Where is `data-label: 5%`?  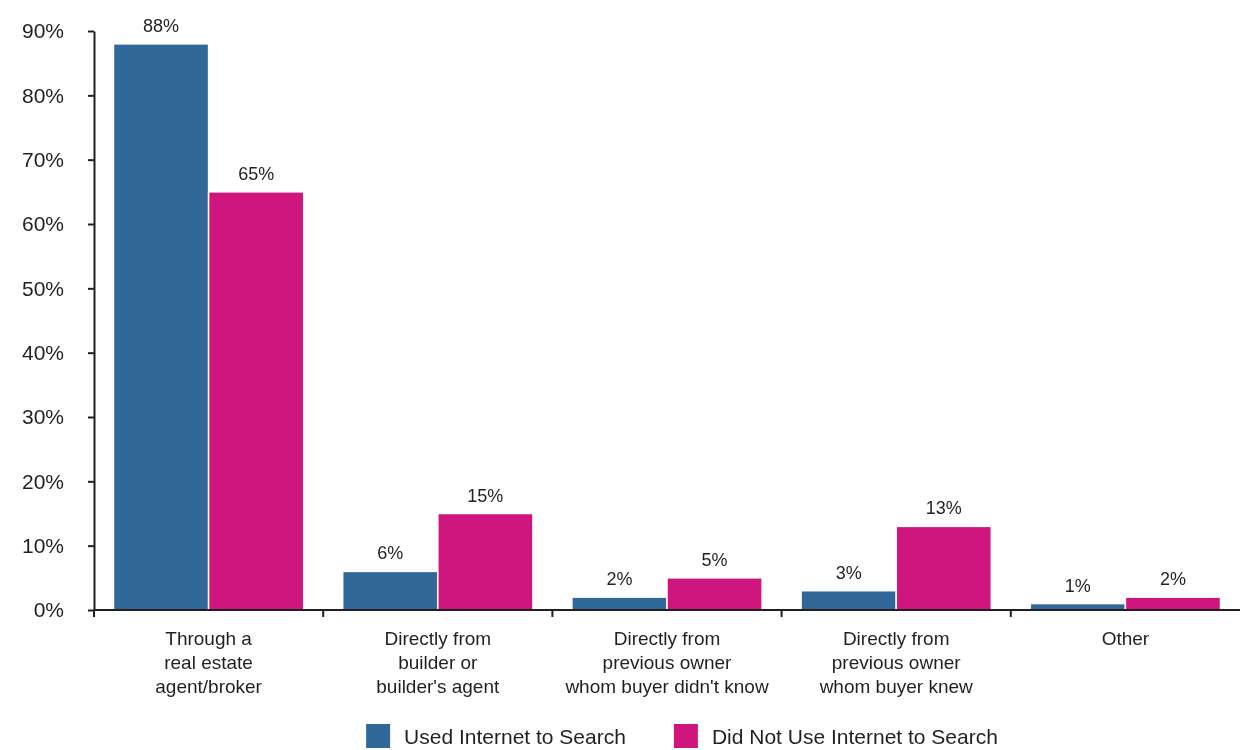
data-label: 5% is located at coordinates (714, 559).